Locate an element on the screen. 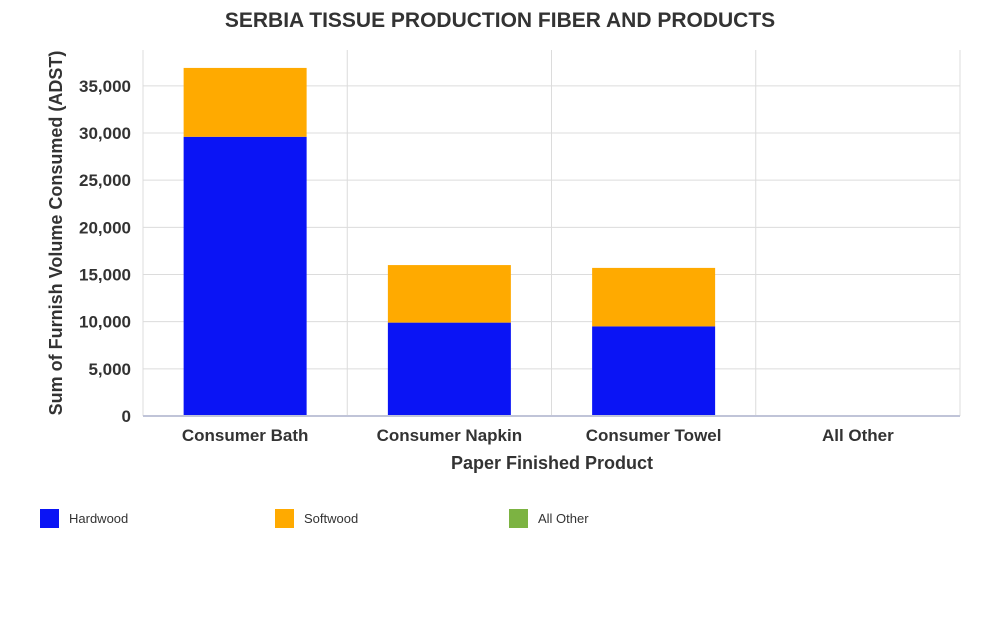  y-tick-label: 20,000 is located at coordinates (105, 227).